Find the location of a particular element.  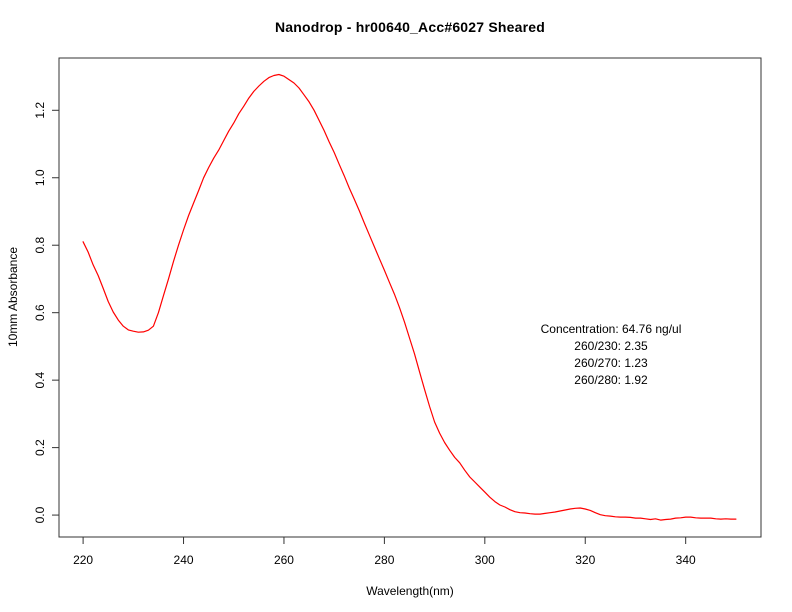

x-tick-label: 260 is located at coordinates (284, 560).